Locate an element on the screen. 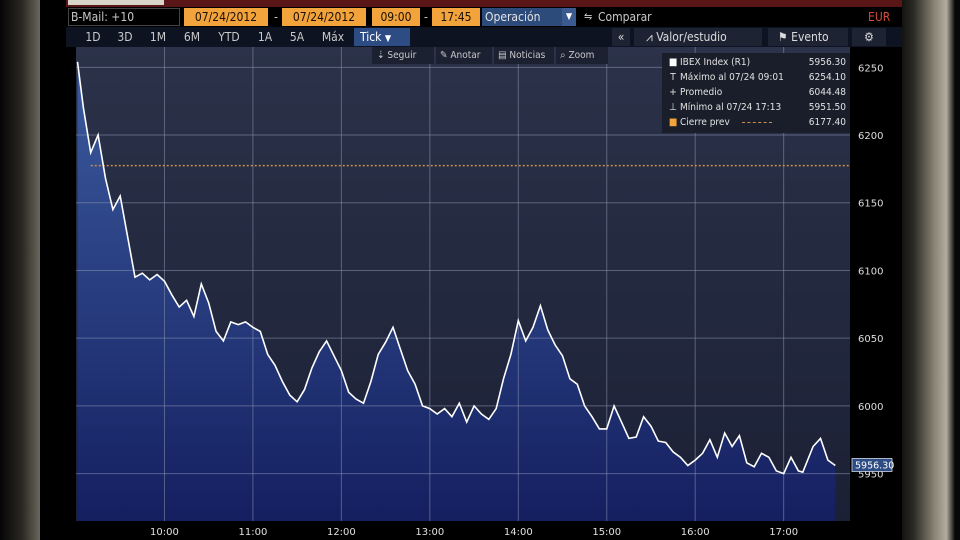 Image resolution: width=960 pixels, height=540 pixels. comparison-icon: ⇋ is located at coordinates (588, 16).